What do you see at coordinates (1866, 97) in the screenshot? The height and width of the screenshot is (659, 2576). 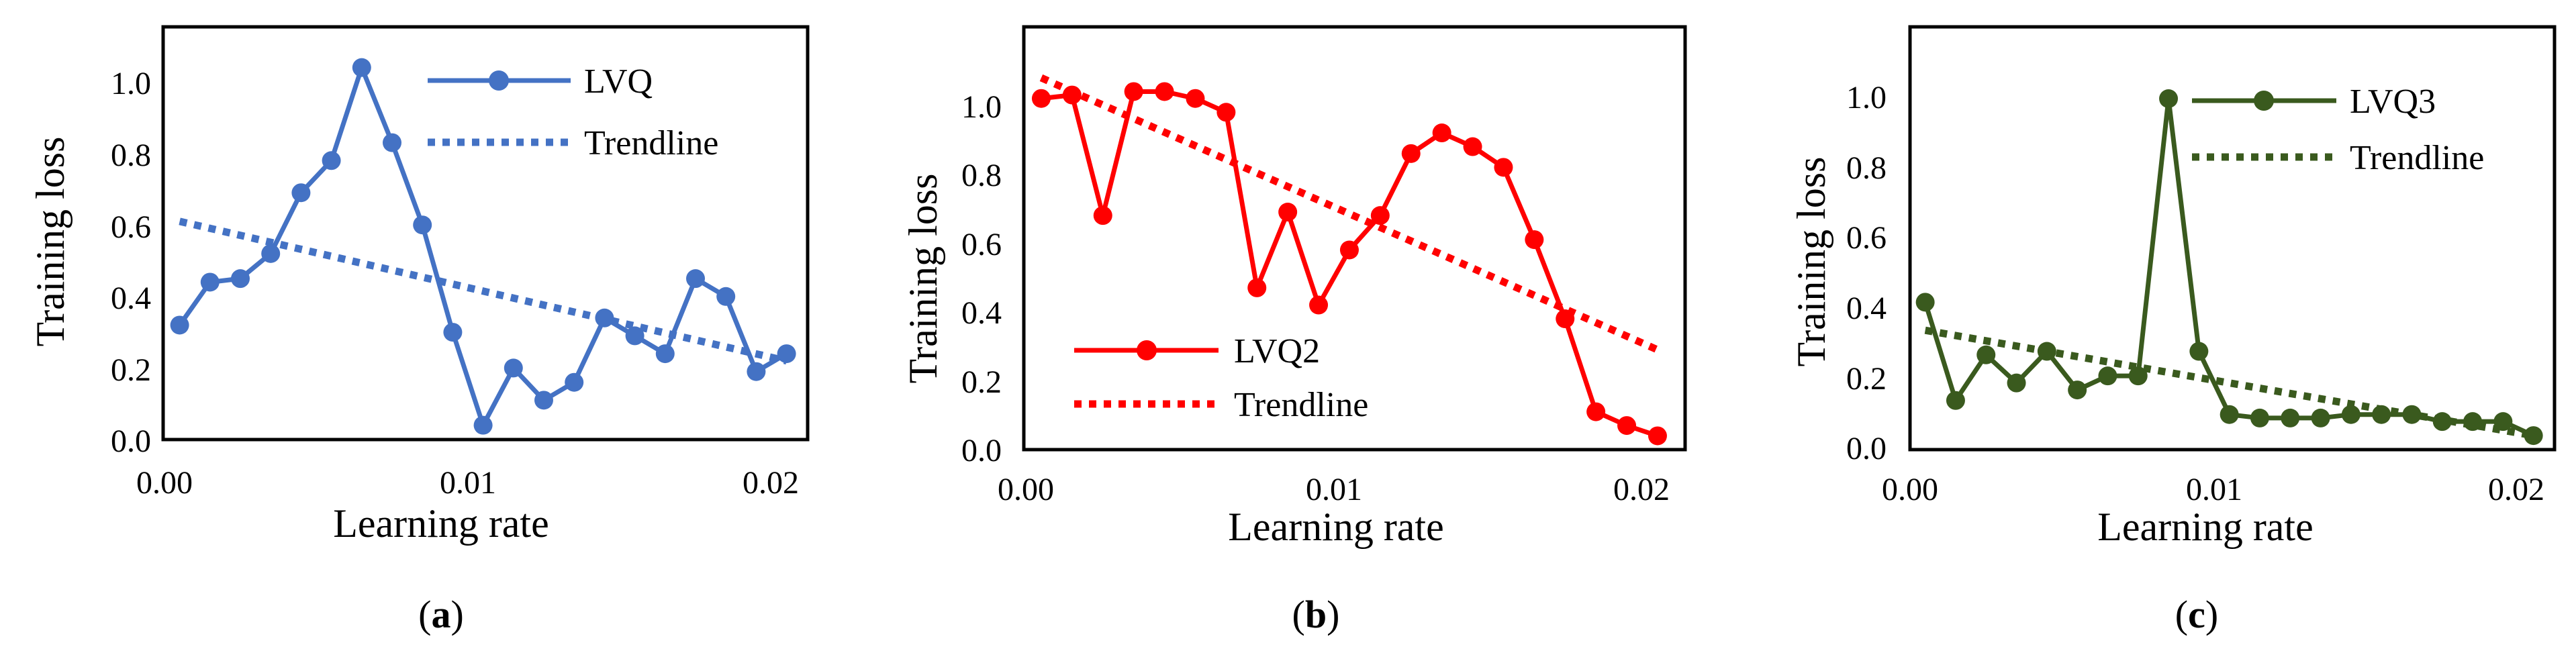 I see `panel-c-ytick-5: 1.0` at bounding box center [1866, 97].